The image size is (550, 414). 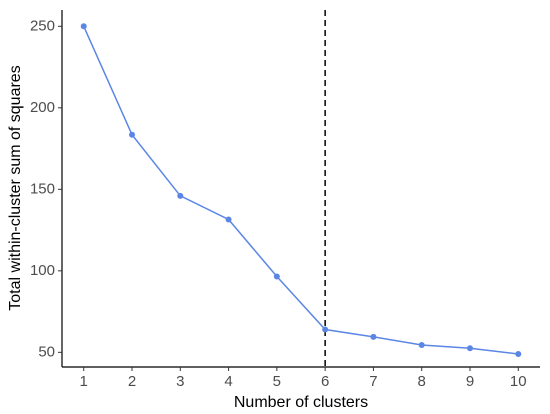 I want to click on y-tick-label: 250, so click(x=42, y=25).